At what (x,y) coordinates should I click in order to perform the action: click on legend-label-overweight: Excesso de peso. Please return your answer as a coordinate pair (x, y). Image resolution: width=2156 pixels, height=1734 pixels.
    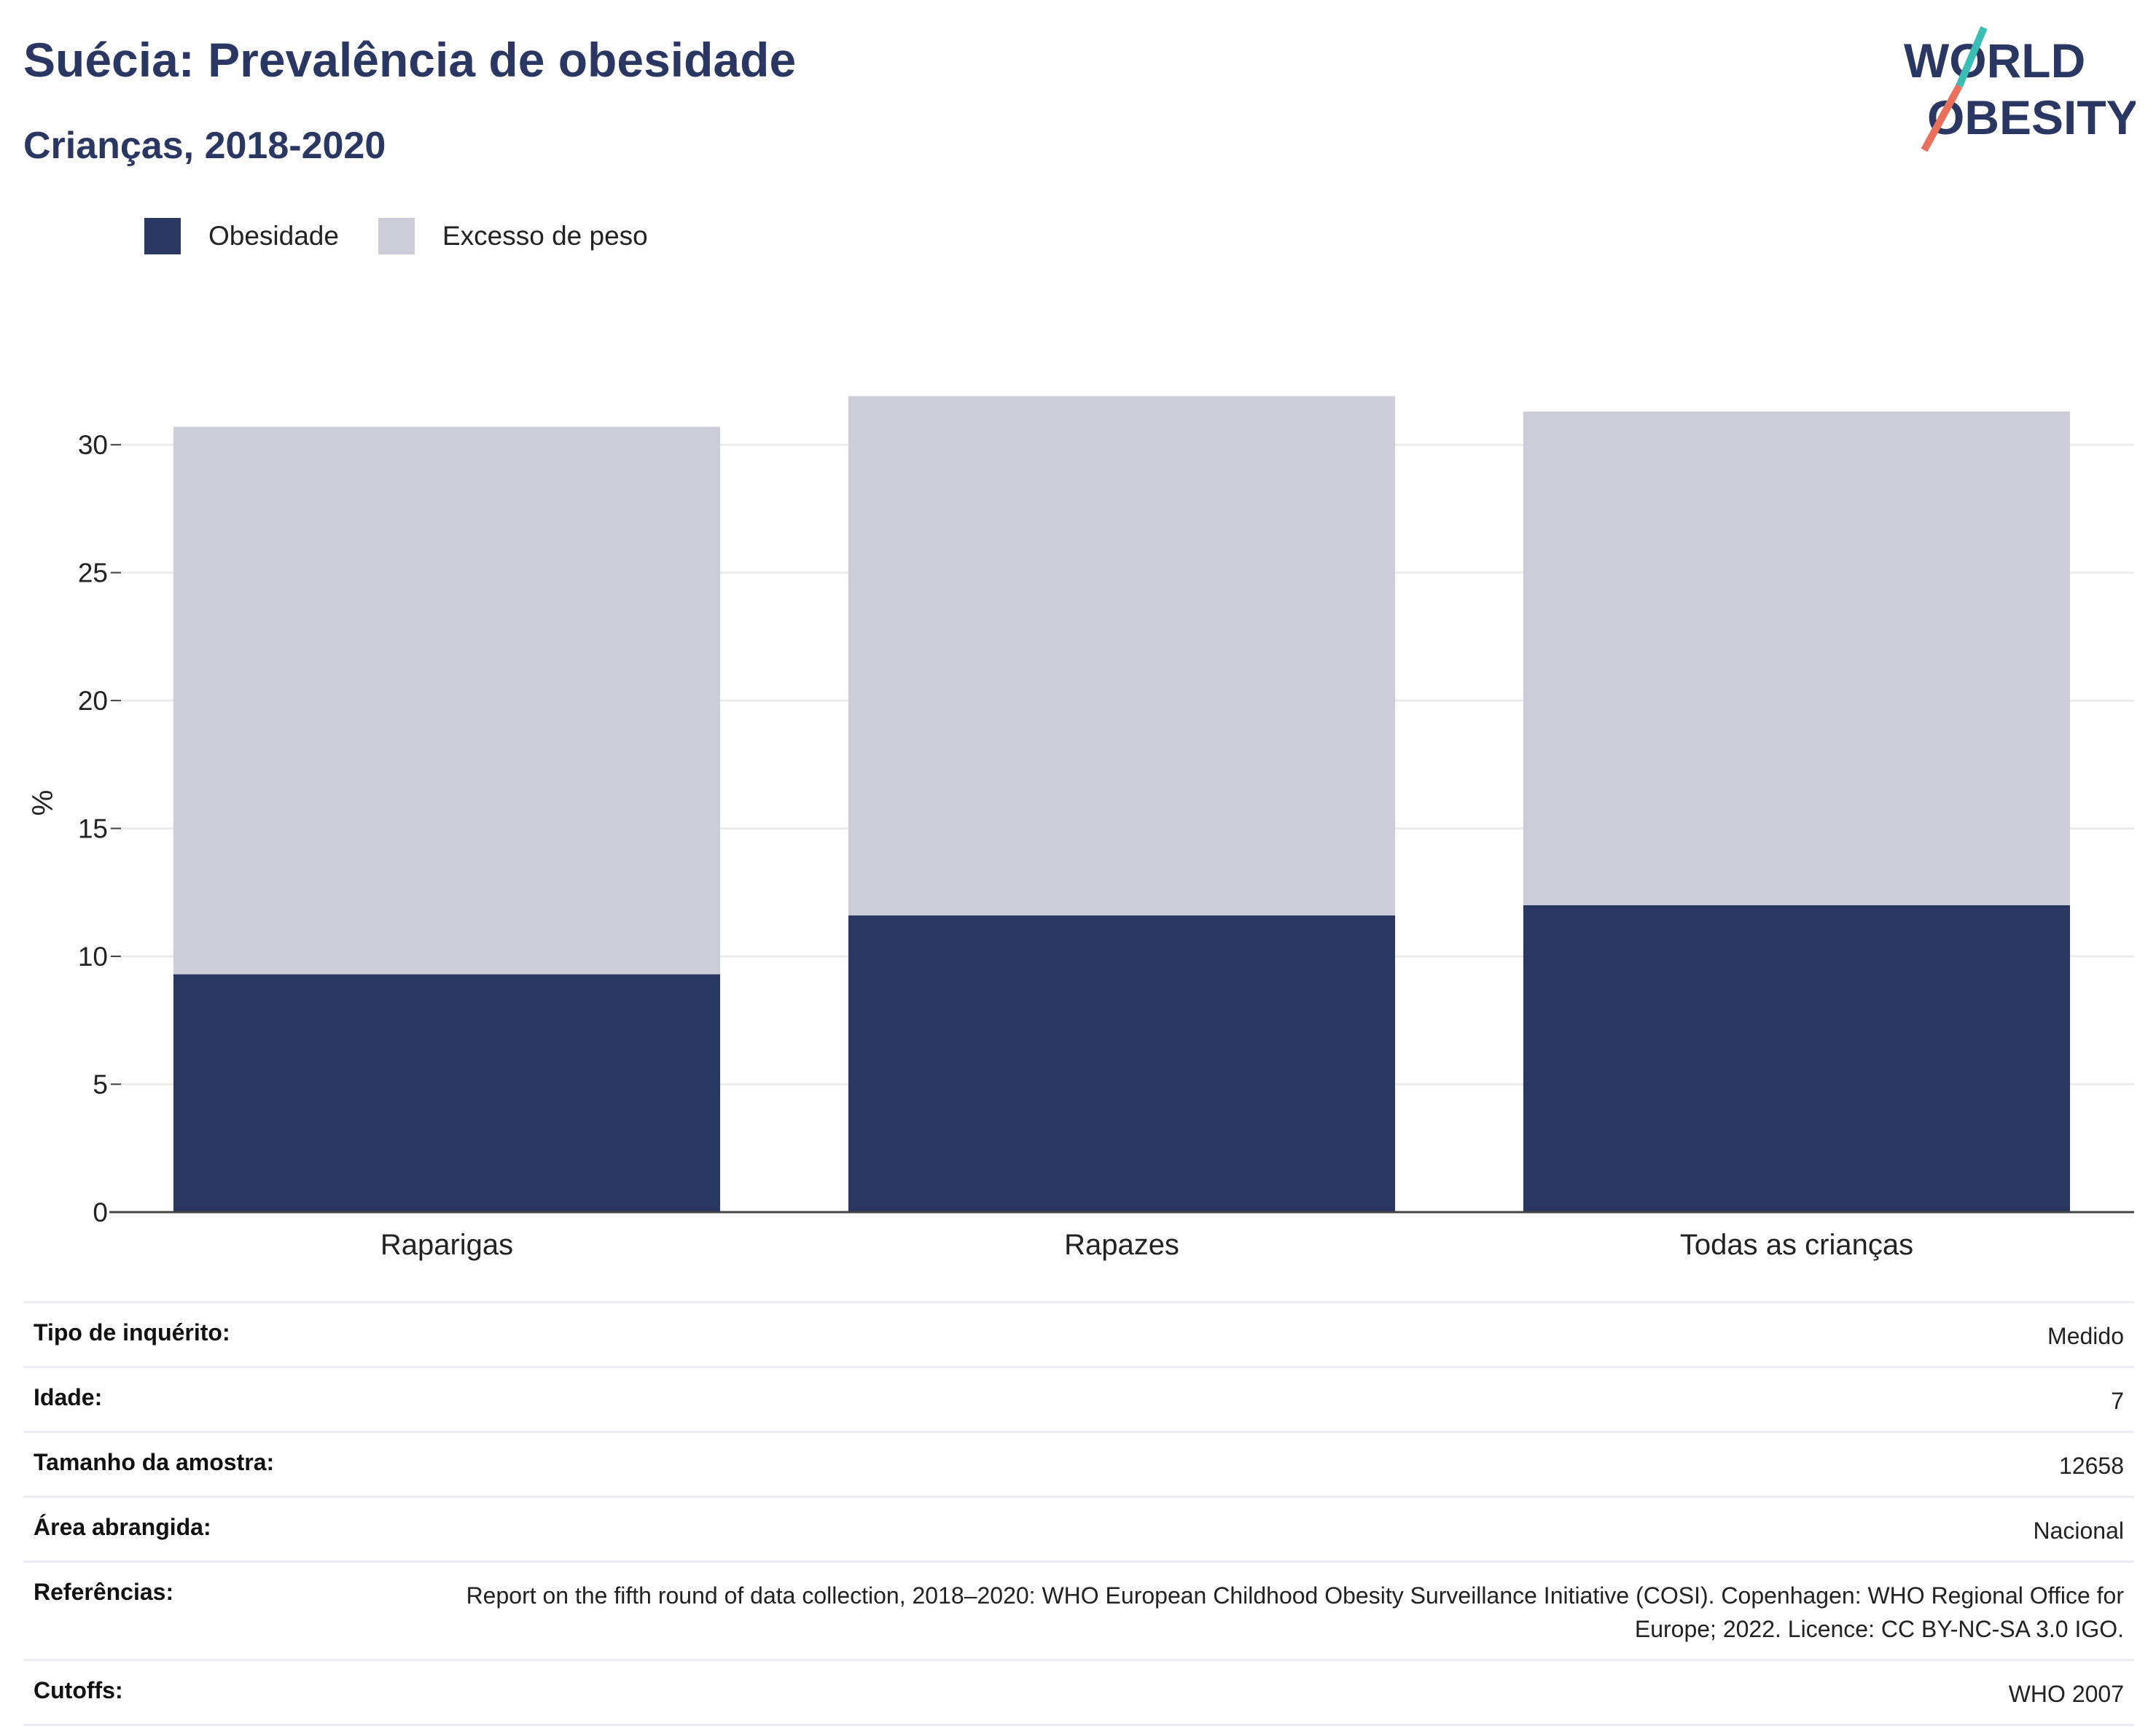
    Looking at the image, I should click on (545, 236).